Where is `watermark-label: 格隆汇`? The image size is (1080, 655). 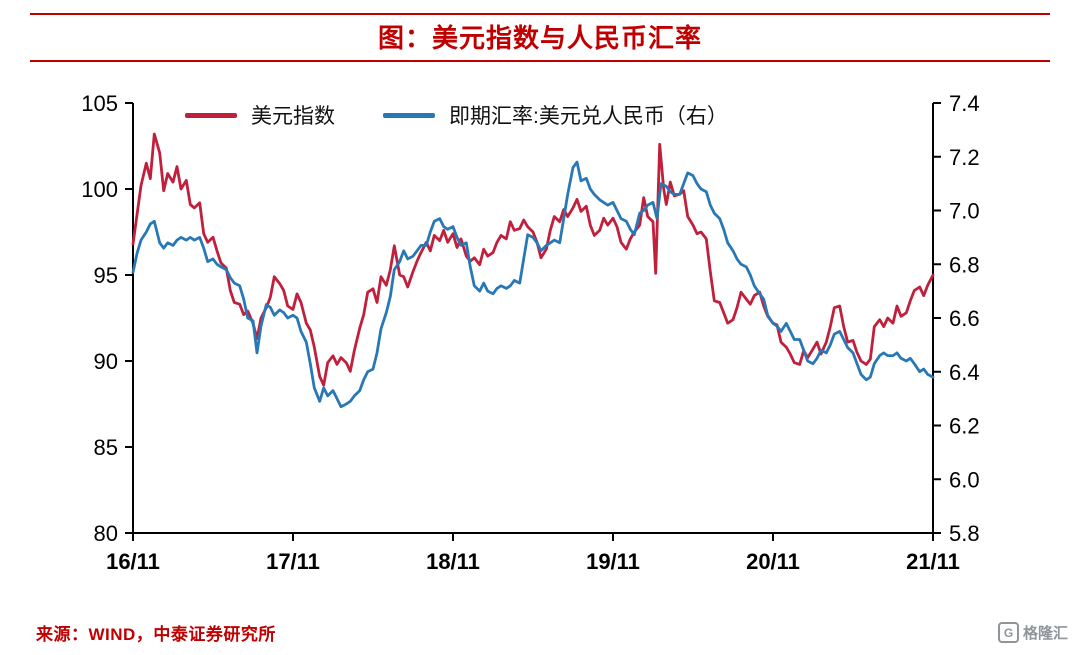
watermark-label: 格隆汇 is located at coordinates (1045, 633).